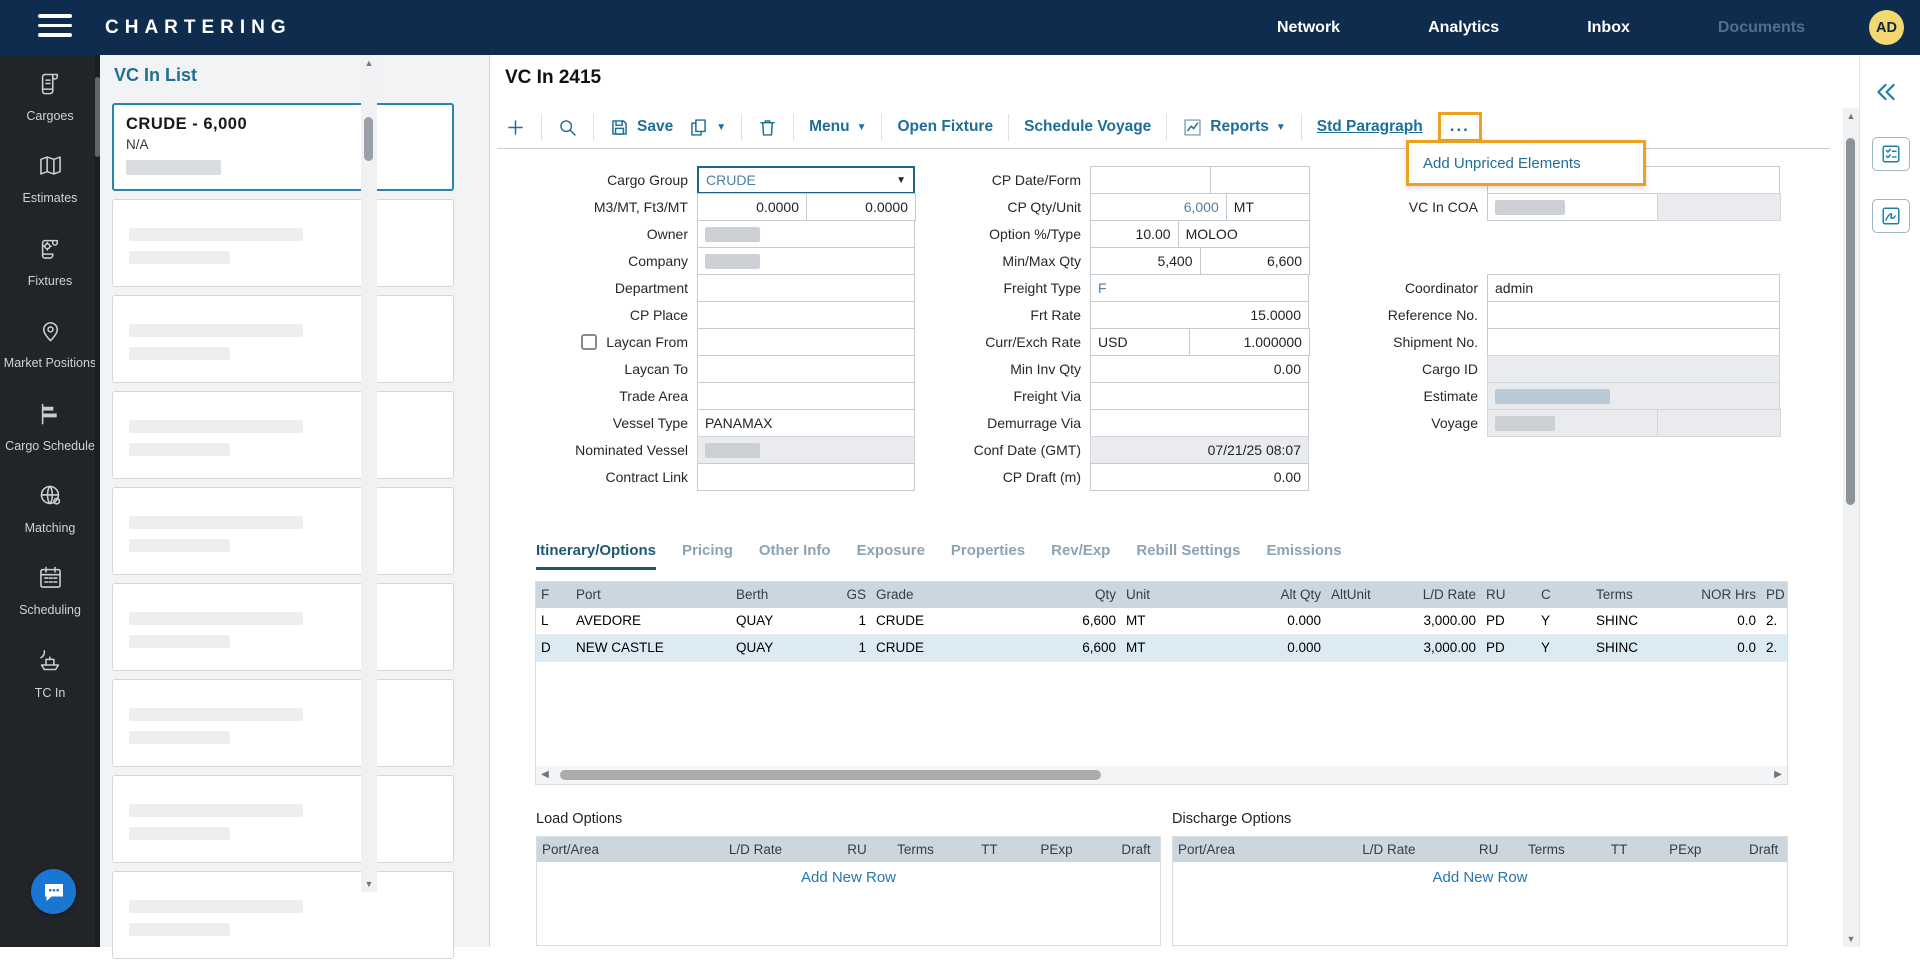  Describe the element at coordinates (890, 550) in the screenshot. I see `tab-exposure: Exposure` at that location.